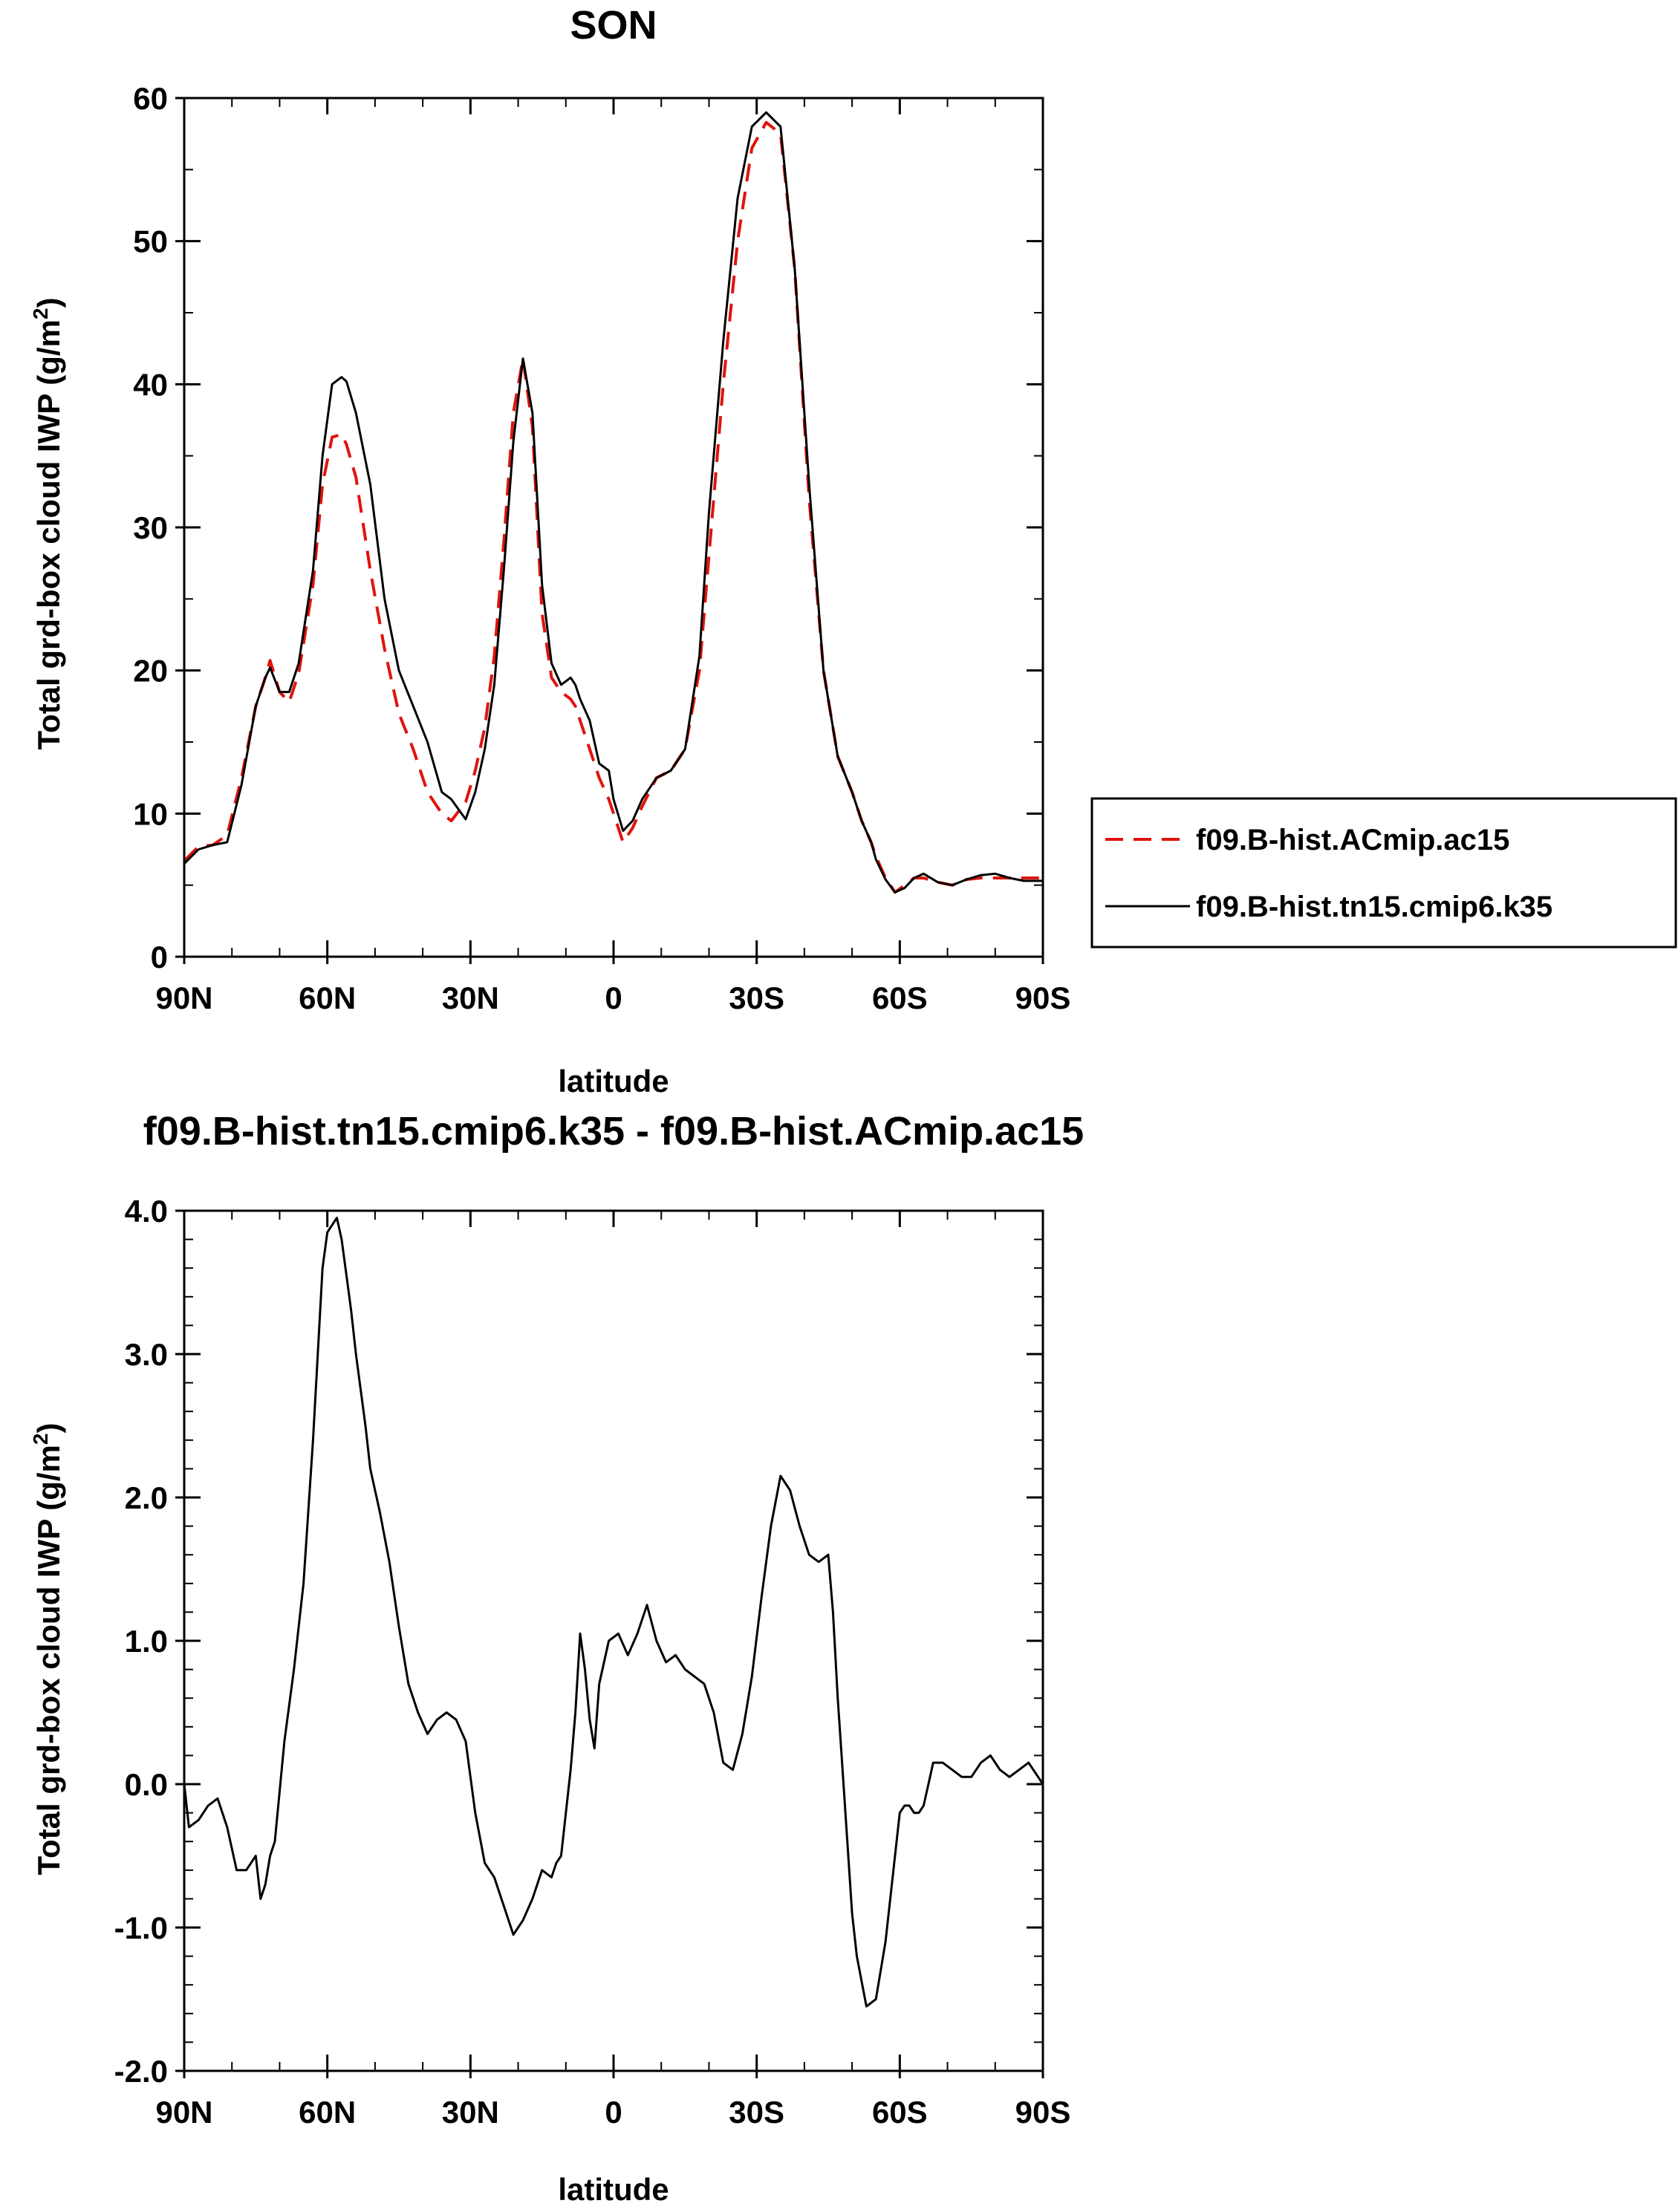 The width and height of the screenshot is (1678, 2212). What do you see at coordinates (756, 998) in the screenshot?
I see `panel1-x-tick-label: 30S` at bounding box center [756, 998].